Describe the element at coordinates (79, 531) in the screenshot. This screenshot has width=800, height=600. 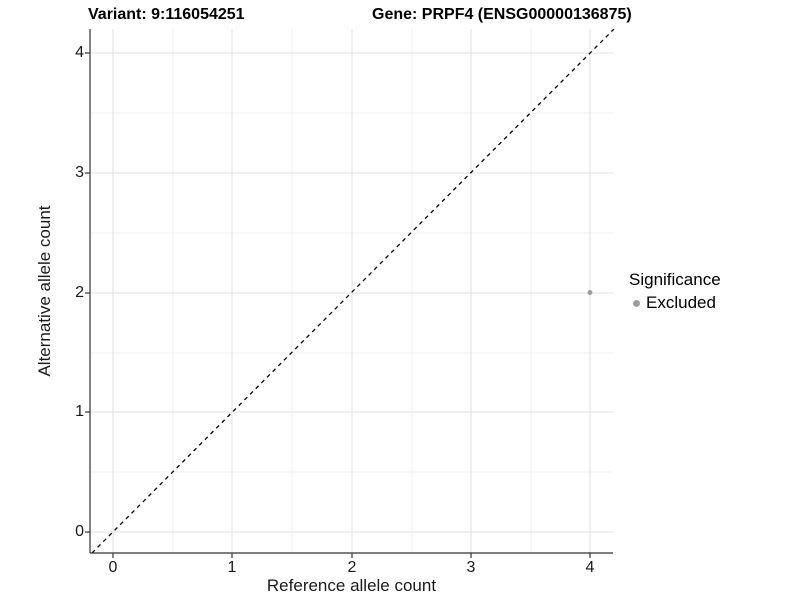
I see `y-tick-label-0: 0` at that location.